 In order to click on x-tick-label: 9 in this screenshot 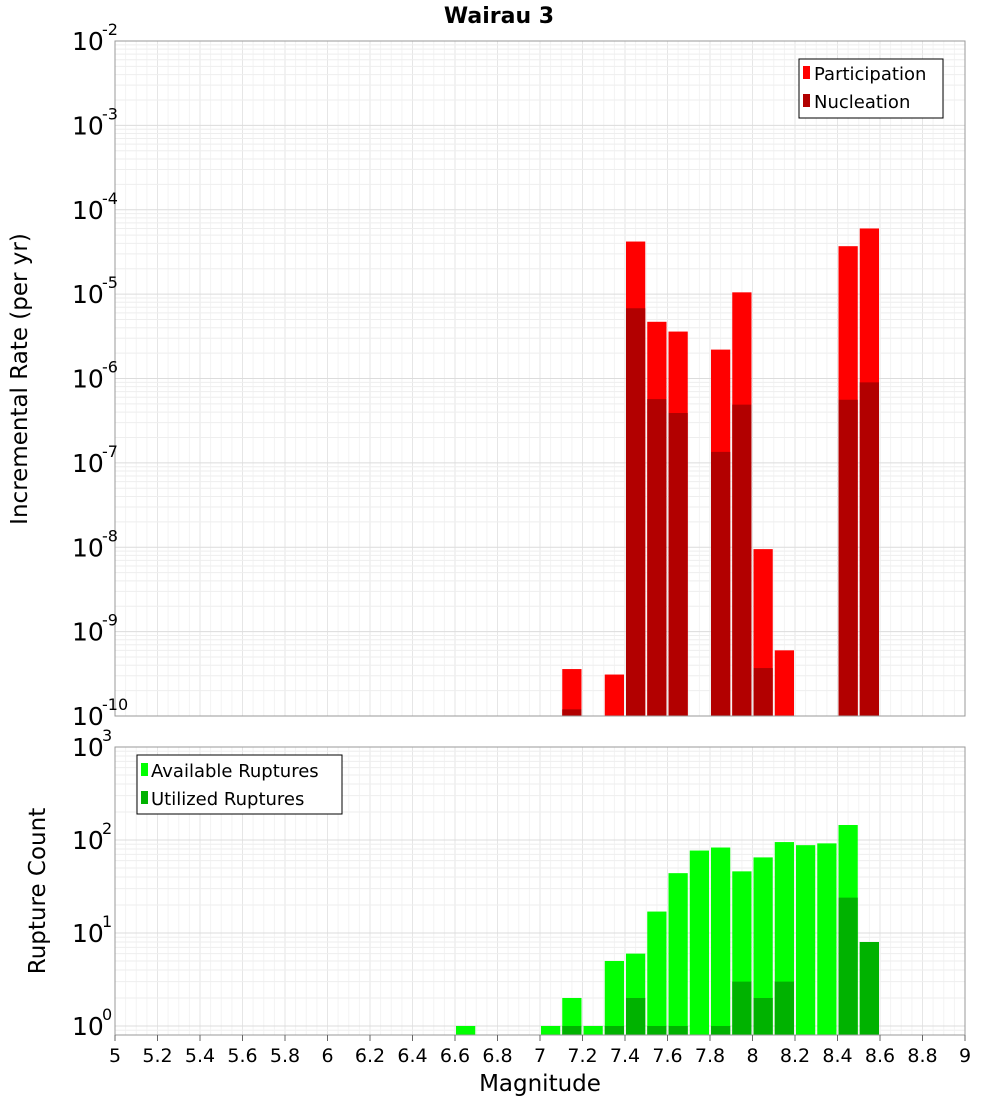, I will do `click(965, 1056)`.